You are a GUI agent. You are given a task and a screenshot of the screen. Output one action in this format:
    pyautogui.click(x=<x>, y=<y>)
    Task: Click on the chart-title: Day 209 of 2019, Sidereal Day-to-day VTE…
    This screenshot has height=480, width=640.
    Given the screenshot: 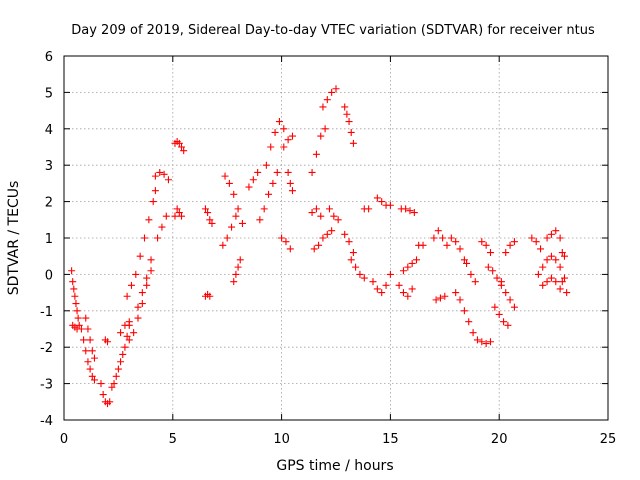 What is the action you would take?
    pyautogui.click(x=333, y=30)
    